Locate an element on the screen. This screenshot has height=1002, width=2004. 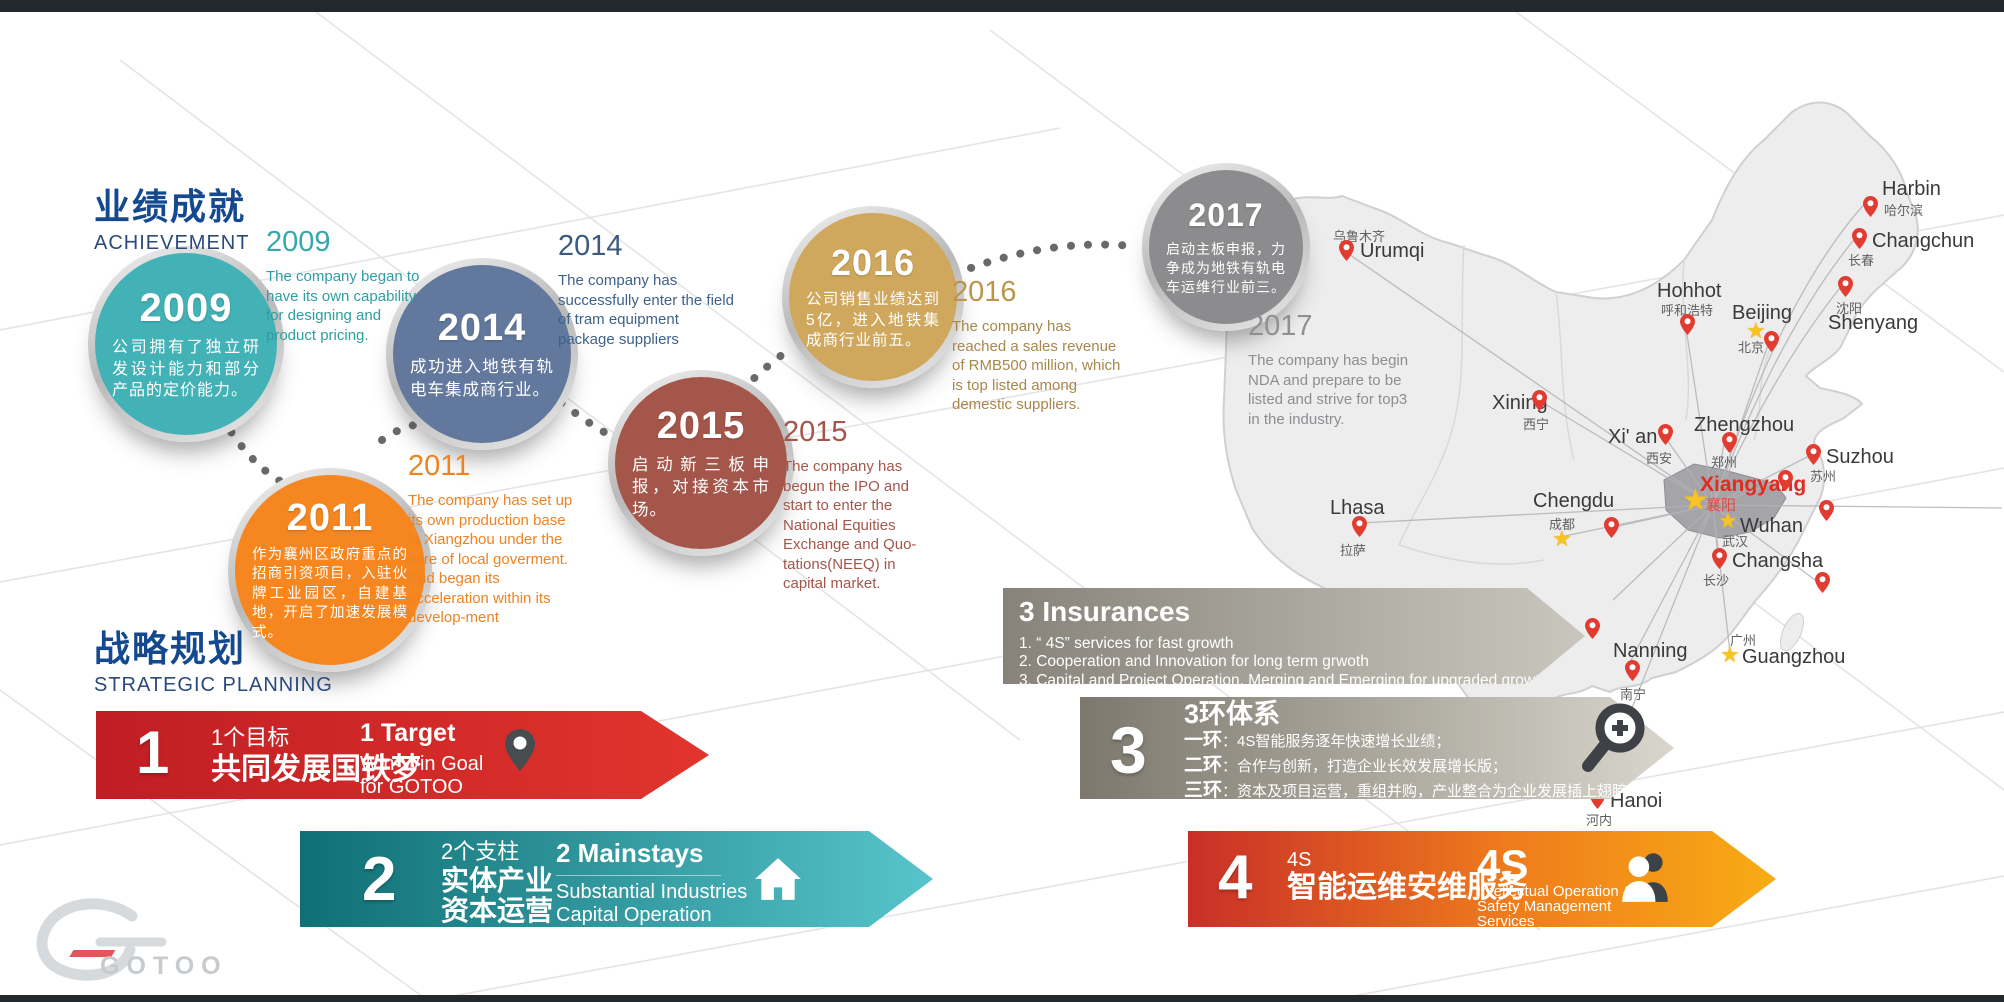
city-label-en: Lhasa is located at coordinates (1357, 508).